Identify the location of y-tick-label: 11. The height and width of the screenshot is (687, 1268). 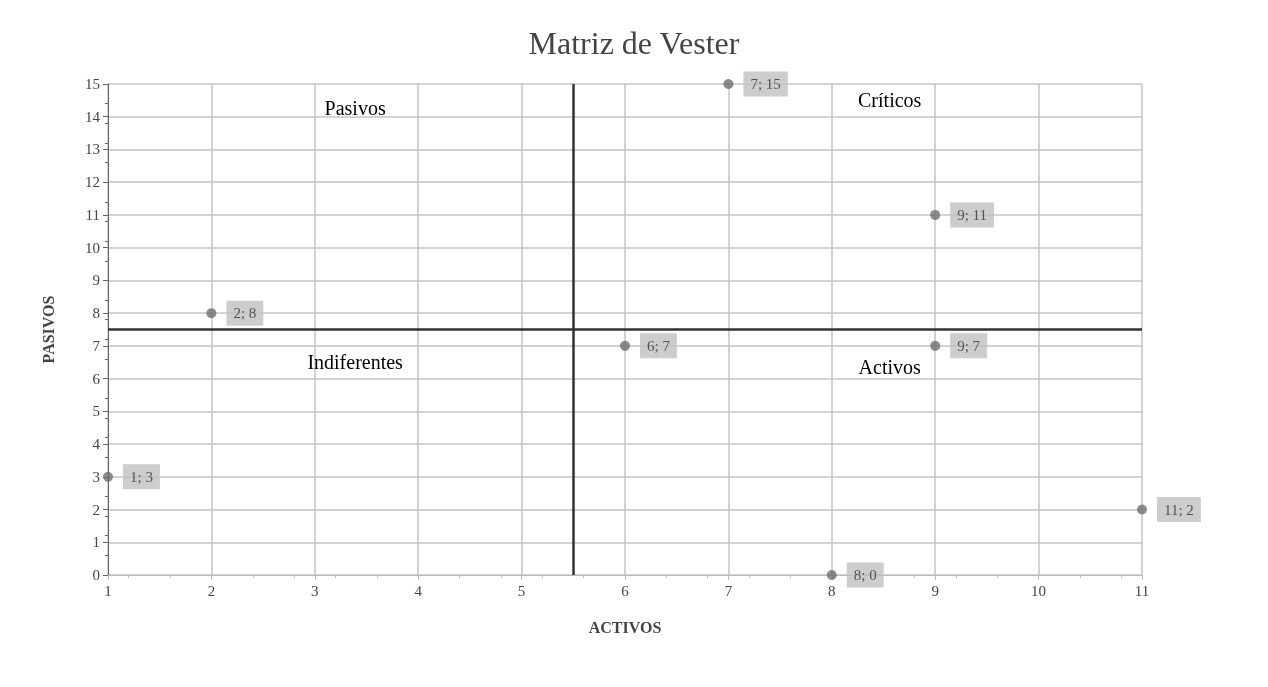
(92, 214).